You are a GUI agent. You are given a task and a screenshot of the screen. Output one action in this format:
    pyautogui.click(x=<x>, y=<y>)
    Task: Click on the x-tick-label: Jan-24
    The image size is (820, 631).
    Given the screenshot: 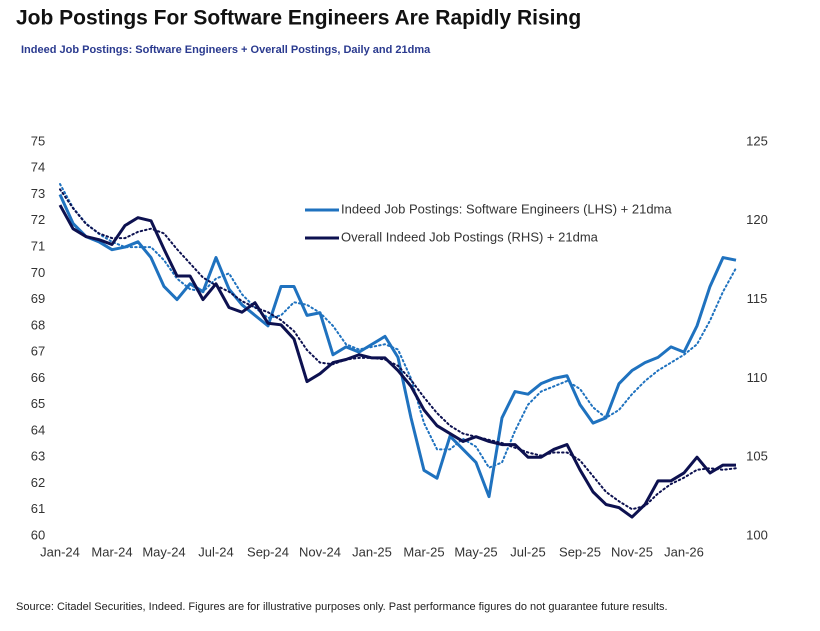 What is the action you would take?
    pyautogui.click(x=60, y=551)
    